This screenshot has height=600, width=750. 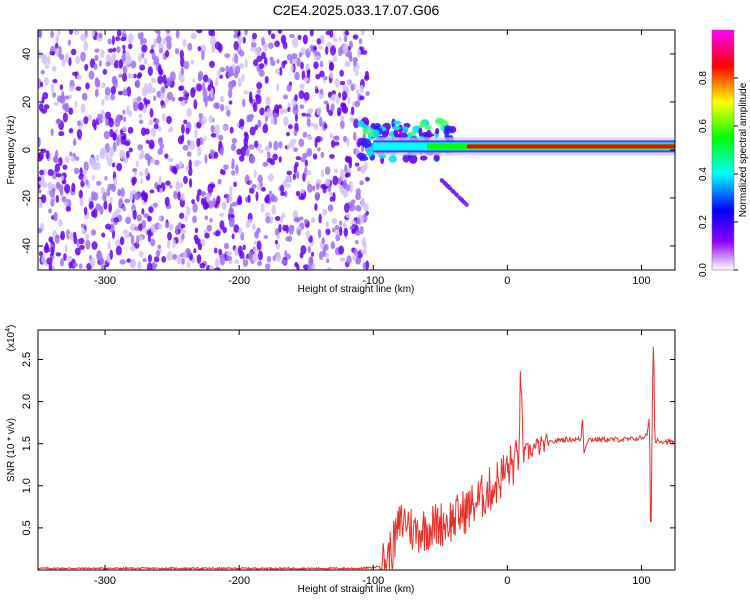 What do you see at coordinates (11, 450) in the screenshot?
I see `snr-ylabel: SNR (10 * v/v)` at bounding box center [11, 450].